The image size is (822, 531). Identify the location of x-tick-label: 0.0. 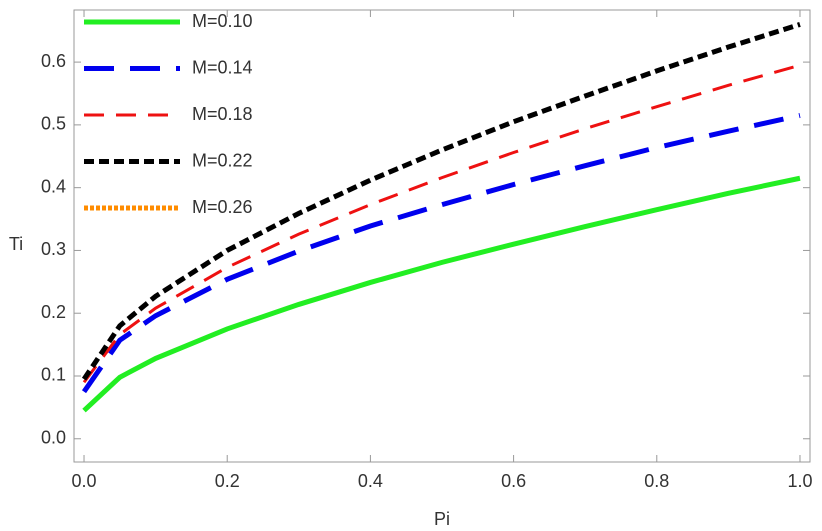
(84, 481).